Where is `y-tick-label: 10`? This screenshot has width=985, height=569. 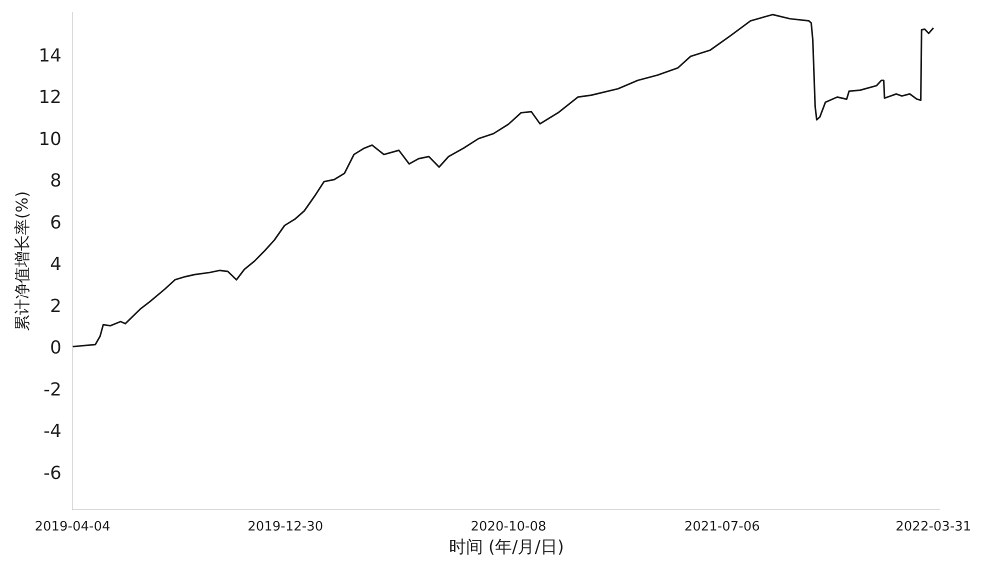 y-tick-label: 10 is located at coordinates (50, 139).